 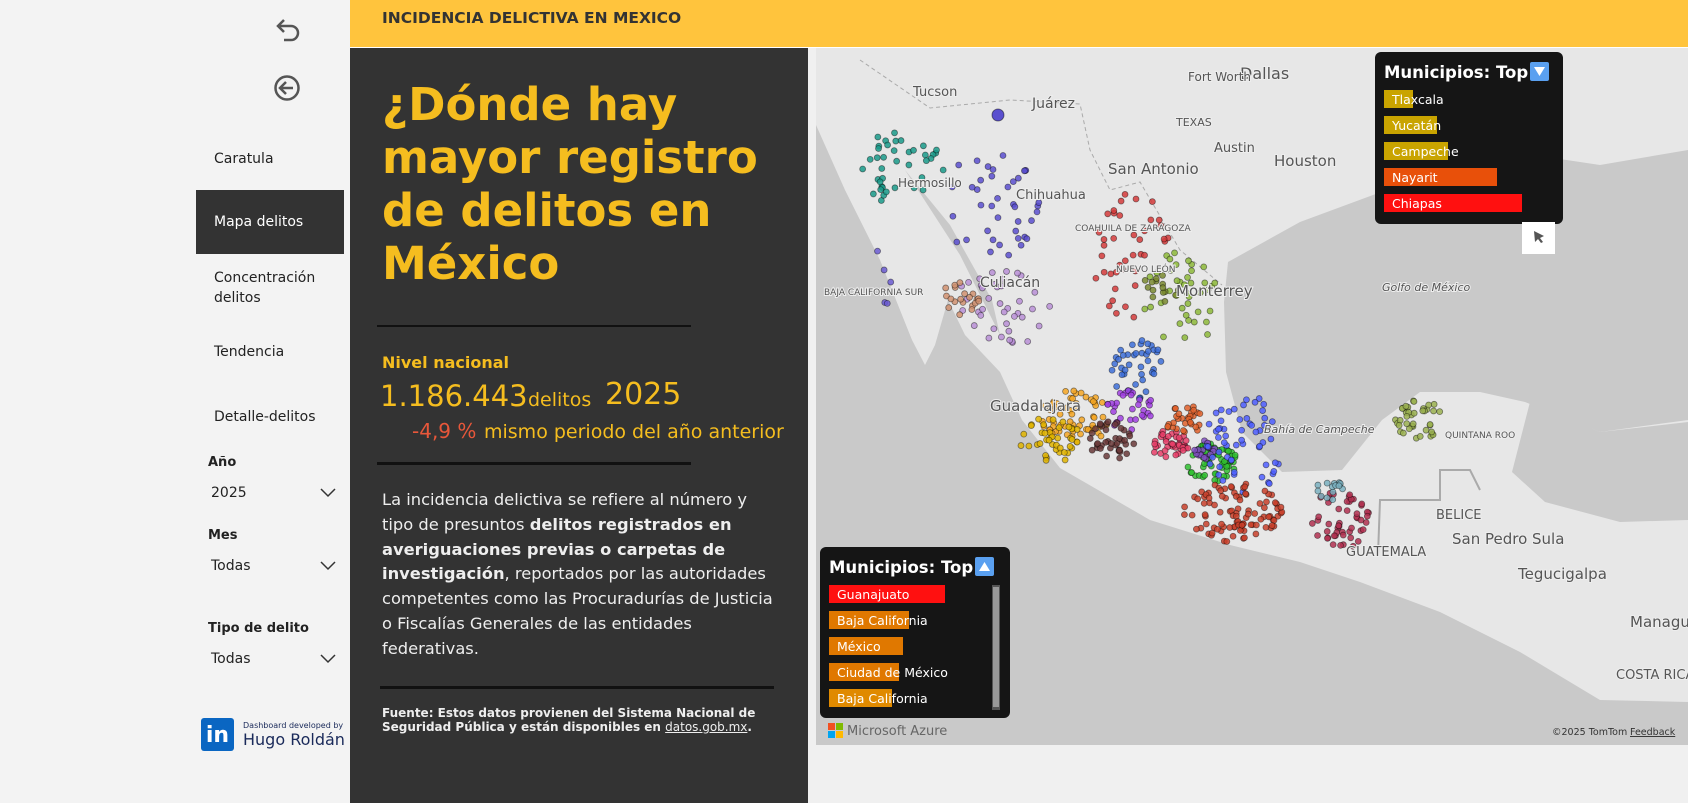 What do you see at coordinates (287, 32) in the screenshot?
I see `undo-icon` at bounding box center [287, 32].